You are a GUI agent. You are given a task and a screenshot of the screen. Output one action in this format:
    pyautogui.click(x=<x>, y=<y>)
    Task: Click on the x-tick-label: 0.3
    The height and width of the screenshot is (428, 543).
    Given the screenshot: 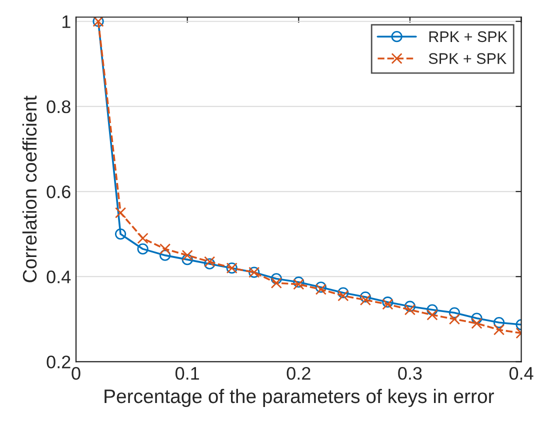 What is the action you would take?
    pyautogui.click(x=410, y=373)
    